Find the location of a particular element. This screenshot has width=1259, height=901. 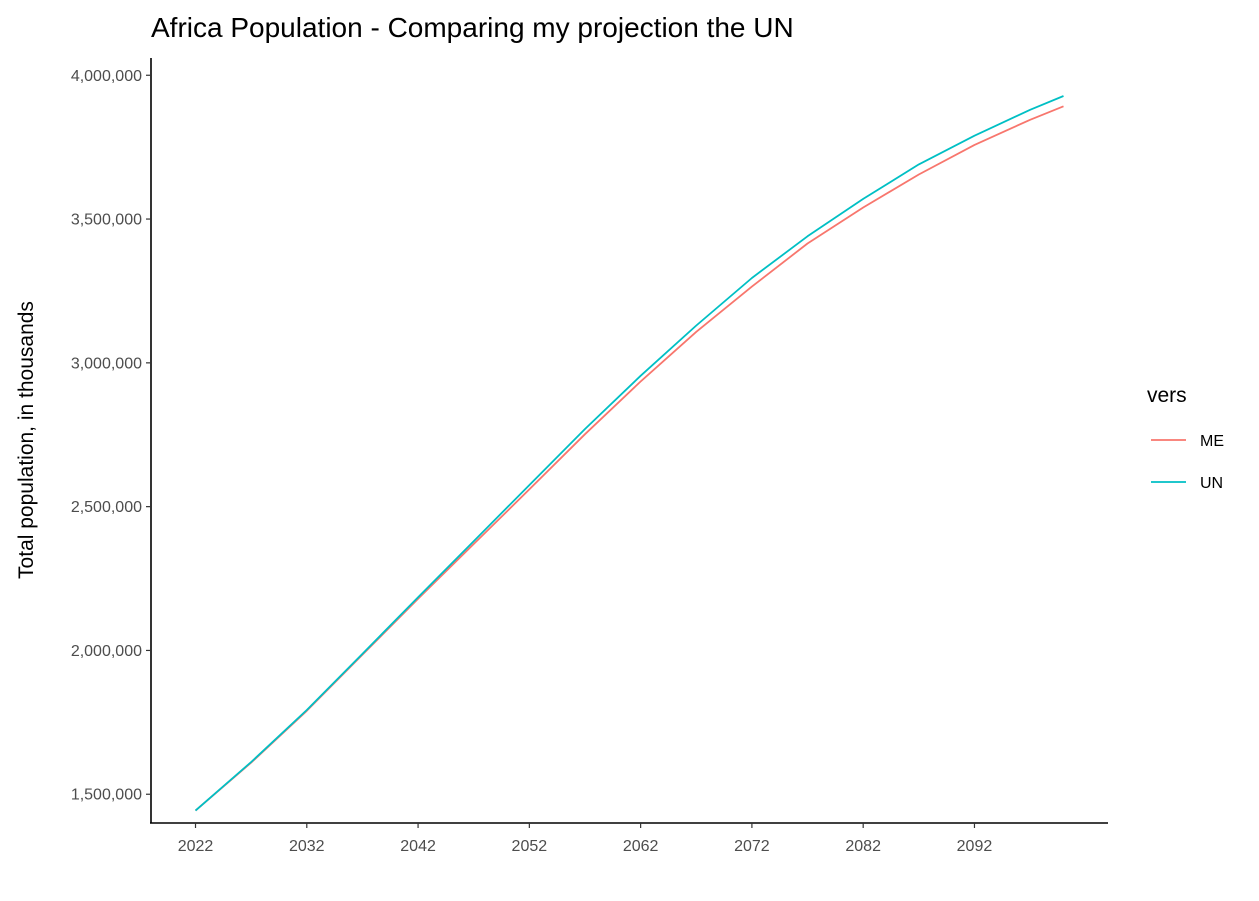

y-tick-label: 3,500,000 is located at coordinates (106, 220).